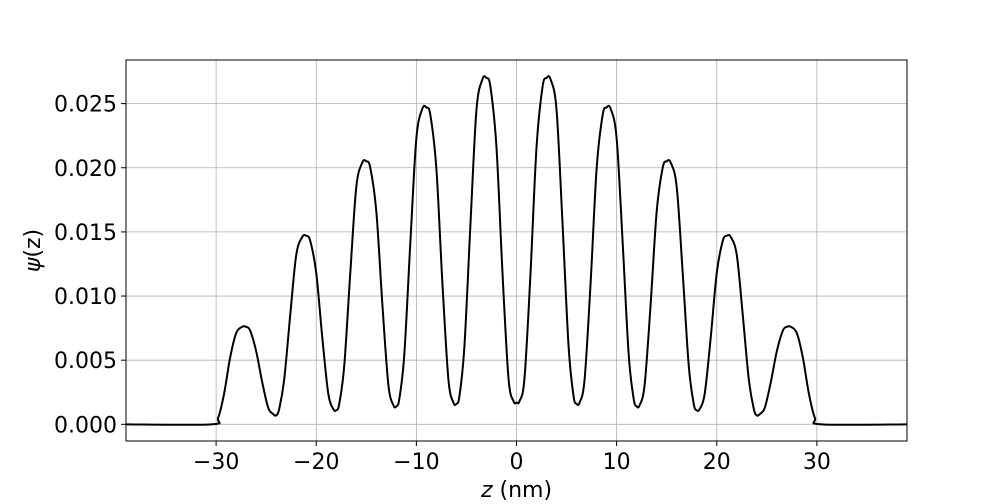  I want to click on x-tick-label: −30, so click(216, 462).